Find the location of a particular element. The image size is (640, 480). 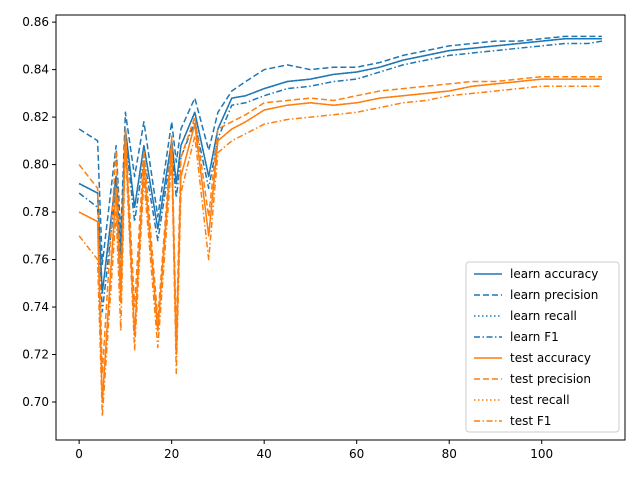

legend-label: learn F1 is located at coordinates (534, 337).